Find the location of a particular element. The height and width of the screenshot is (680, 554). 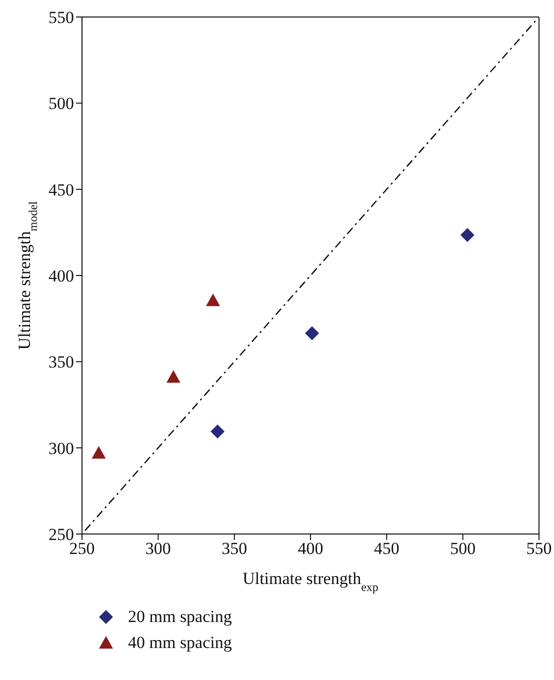

x-axis-title: Ultimate strength$_{exp}$ is located at coordinates (310, 581).